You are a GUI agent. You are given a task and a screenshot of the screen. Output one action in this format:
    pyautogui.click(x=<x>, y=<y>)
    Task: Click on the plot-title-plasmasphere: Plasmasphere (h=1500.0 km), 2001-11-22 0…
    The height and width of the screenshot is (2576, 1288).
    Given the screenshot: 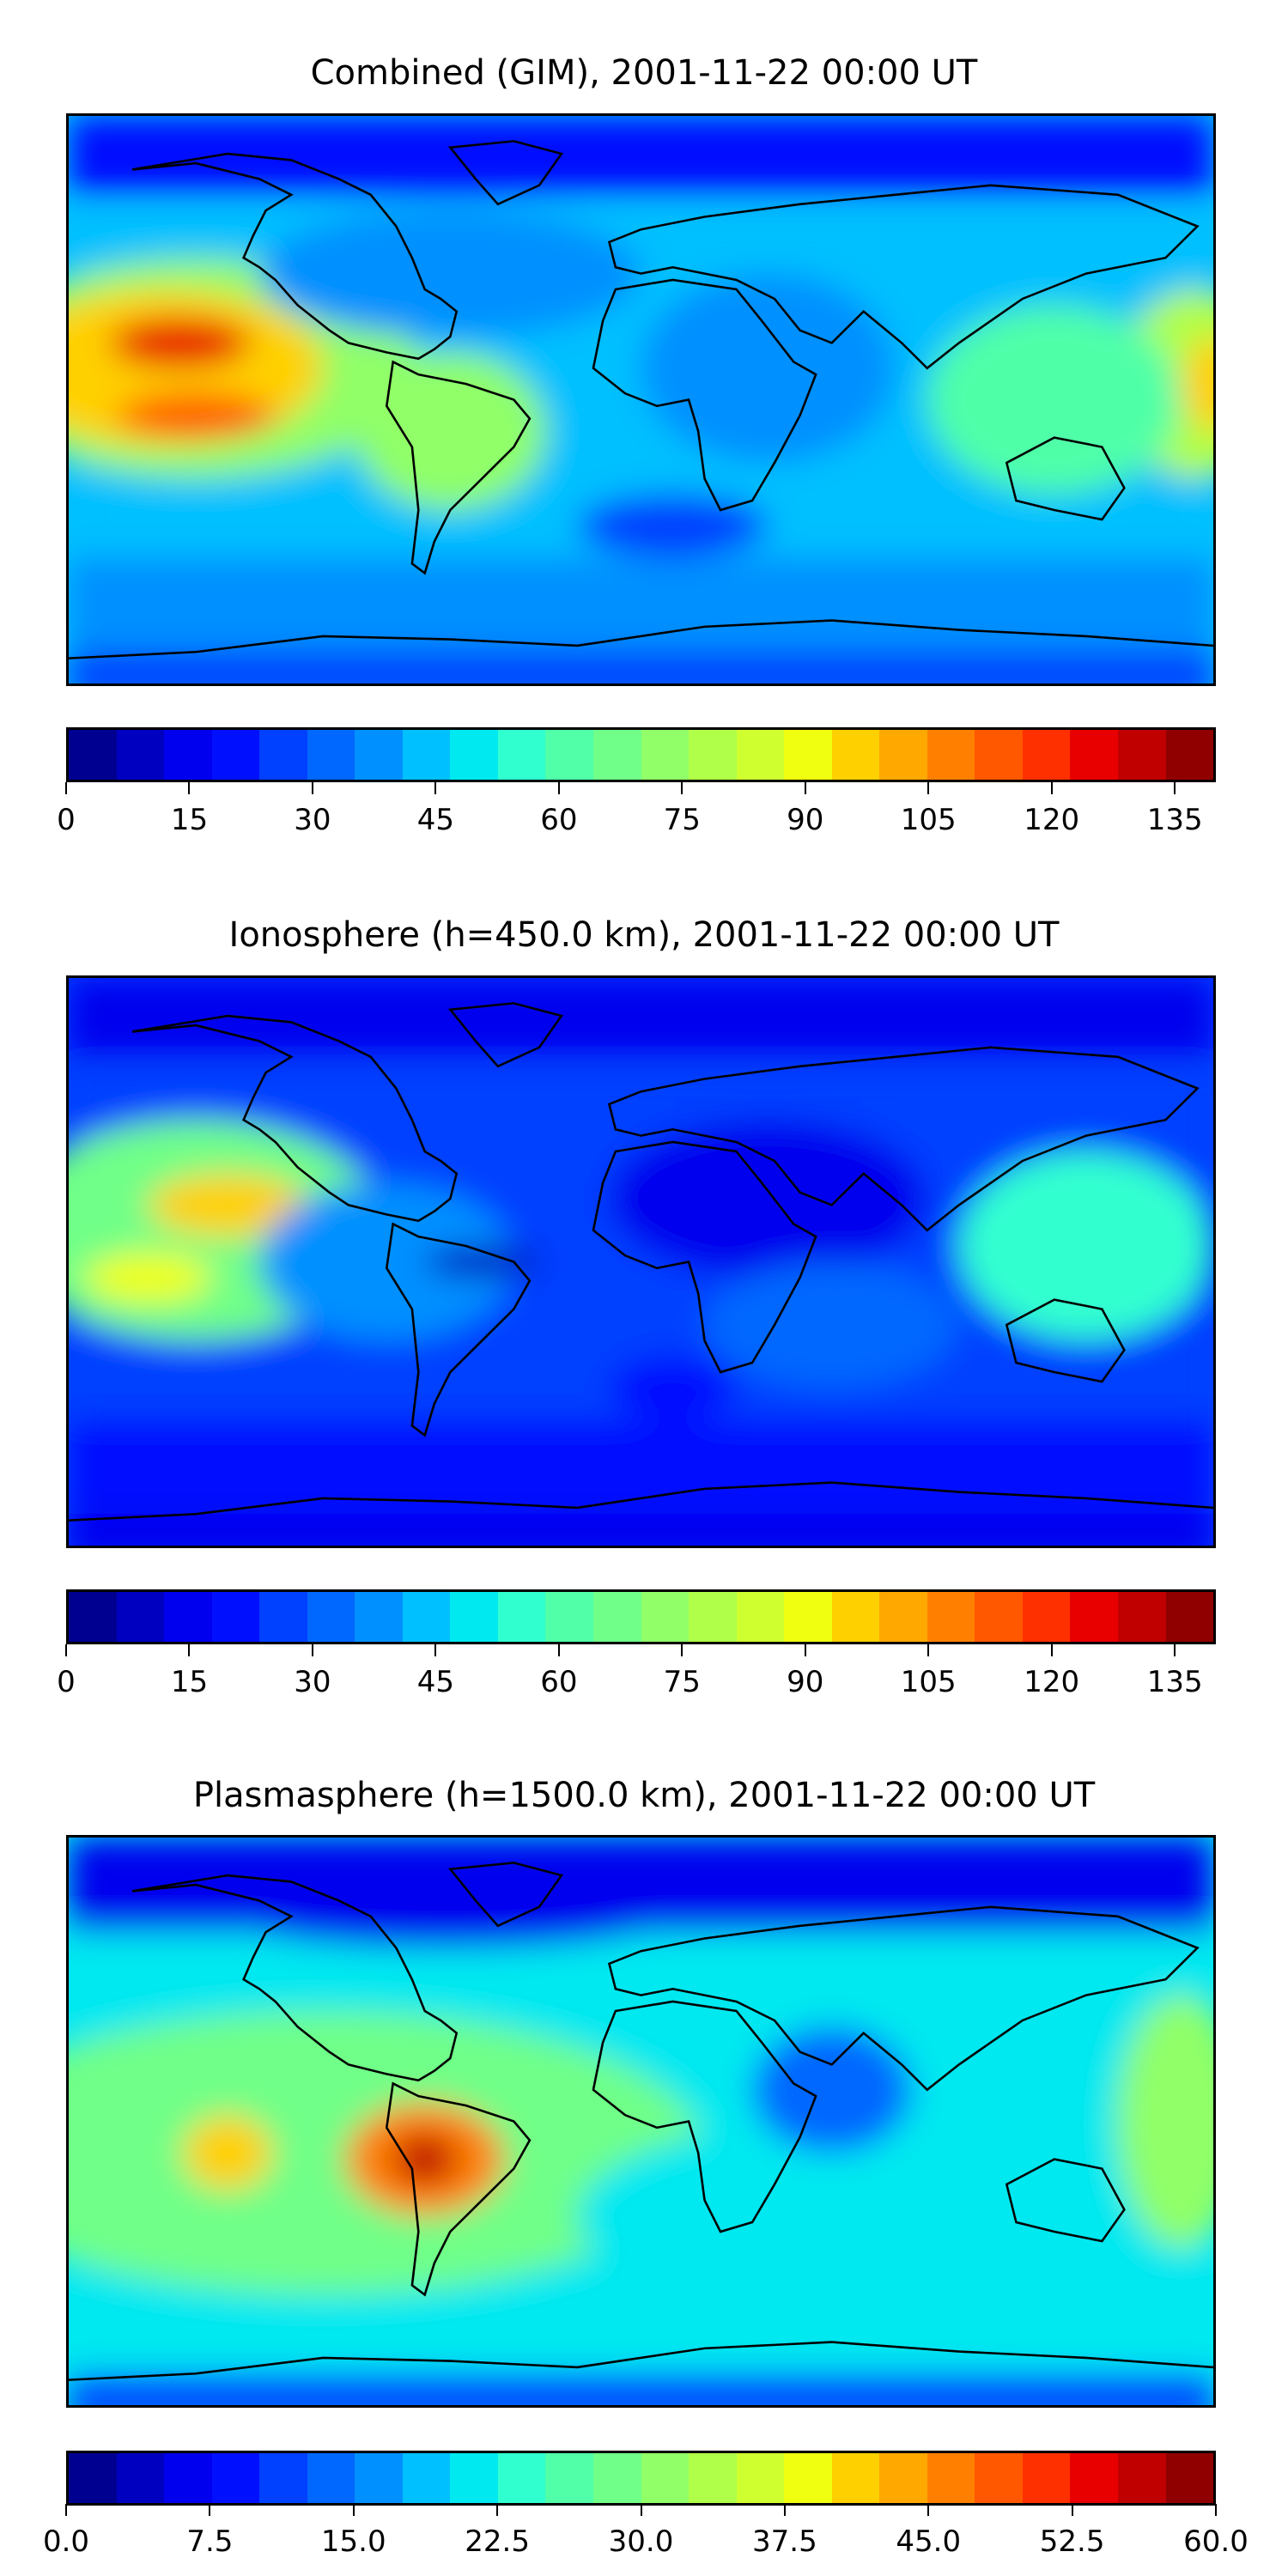 What is the action you would take?
    pyautogui.click(x=644, y=1795)
    